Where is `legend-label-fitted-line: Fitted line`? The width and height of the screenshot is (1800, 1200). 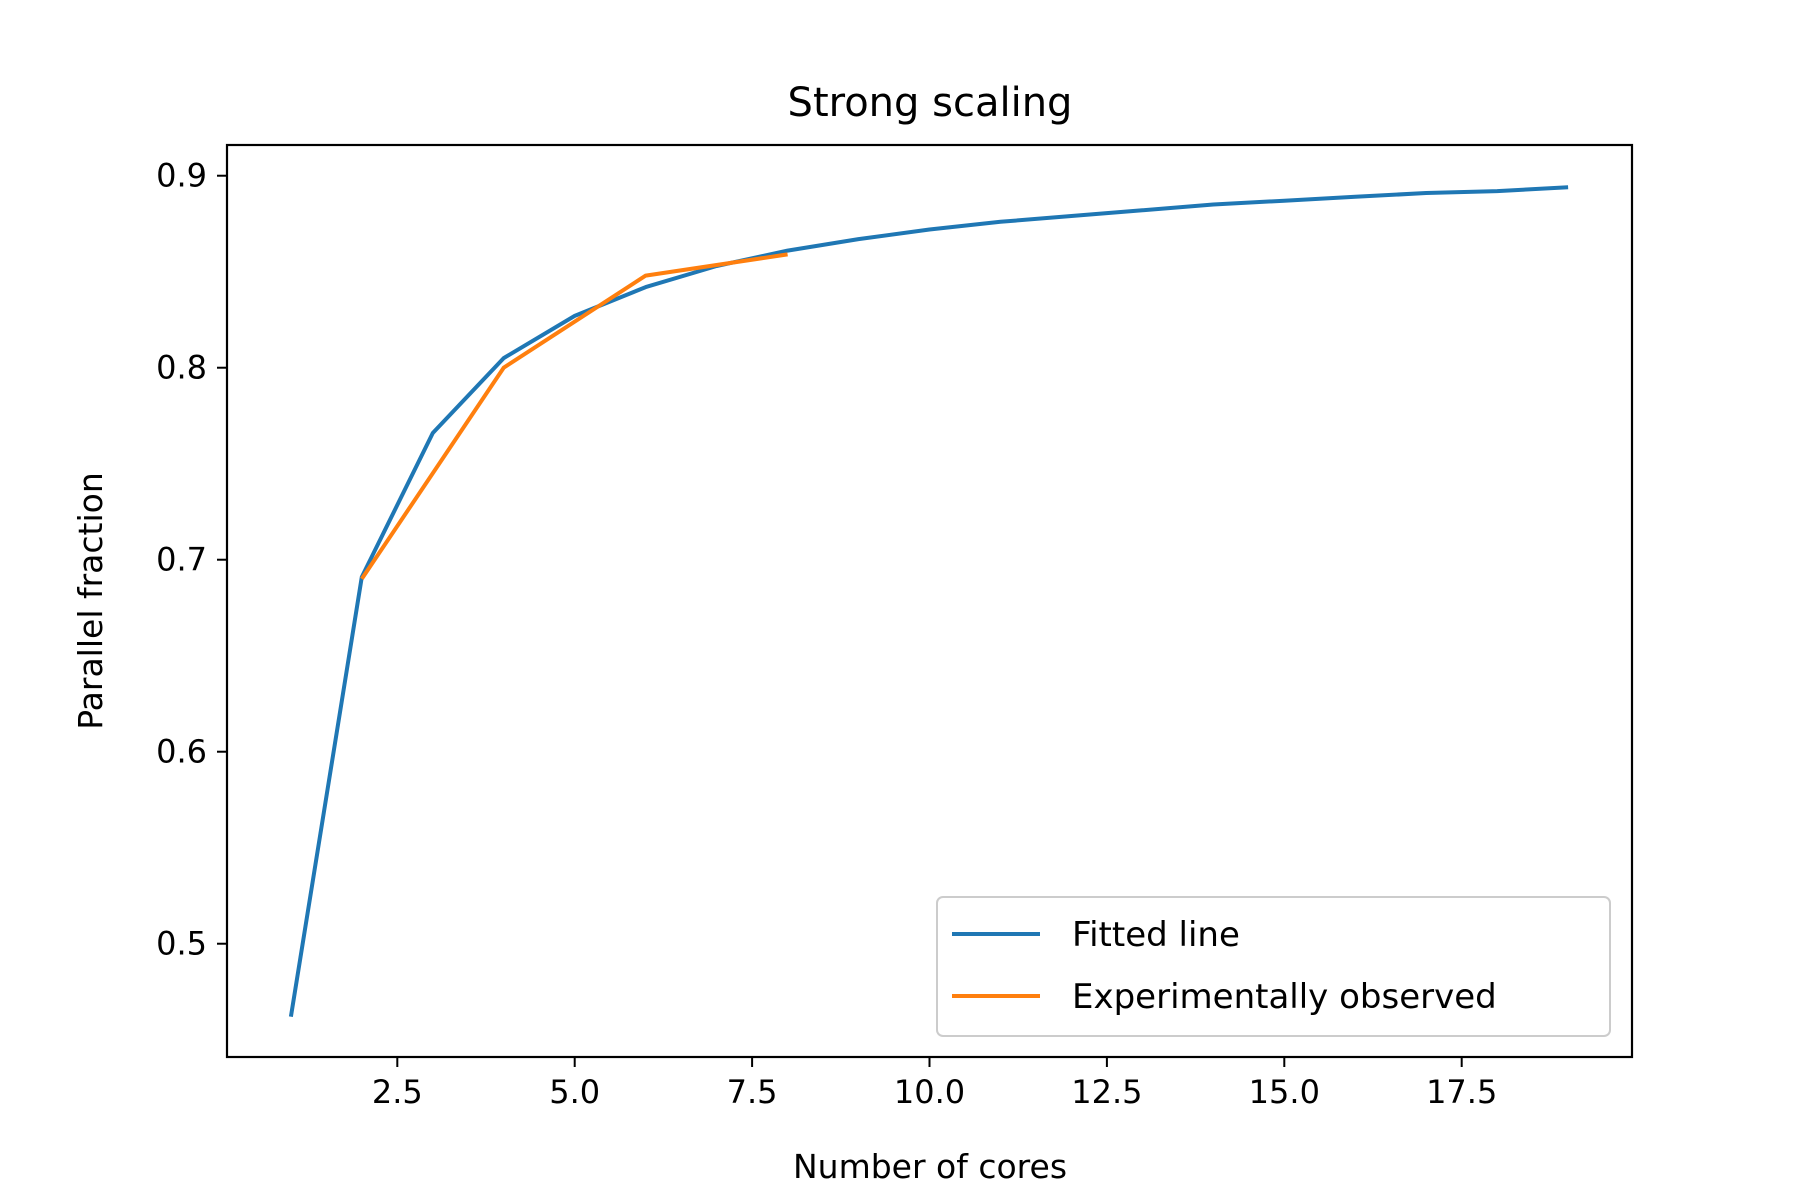 legend-label-fitted-line: Fitted line is located at coordinates (1156, 935).